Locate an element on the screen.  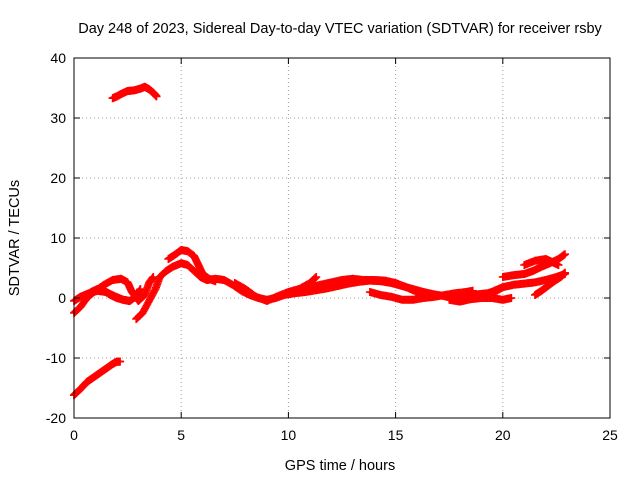
y-axis-label: SDTVAR / TECUs is located at coordinates (15, 238).